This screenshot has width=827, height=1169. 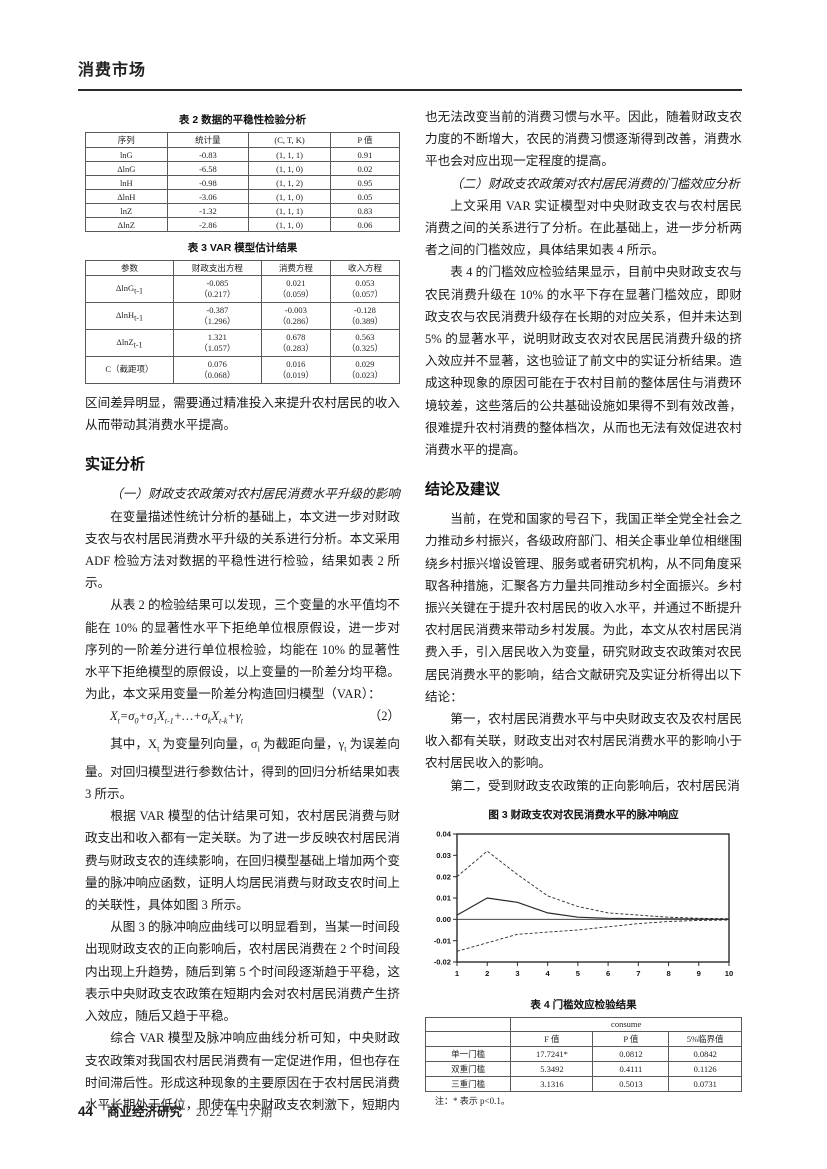 I want to click on cell: -6.58, so click(x=208, y=168).